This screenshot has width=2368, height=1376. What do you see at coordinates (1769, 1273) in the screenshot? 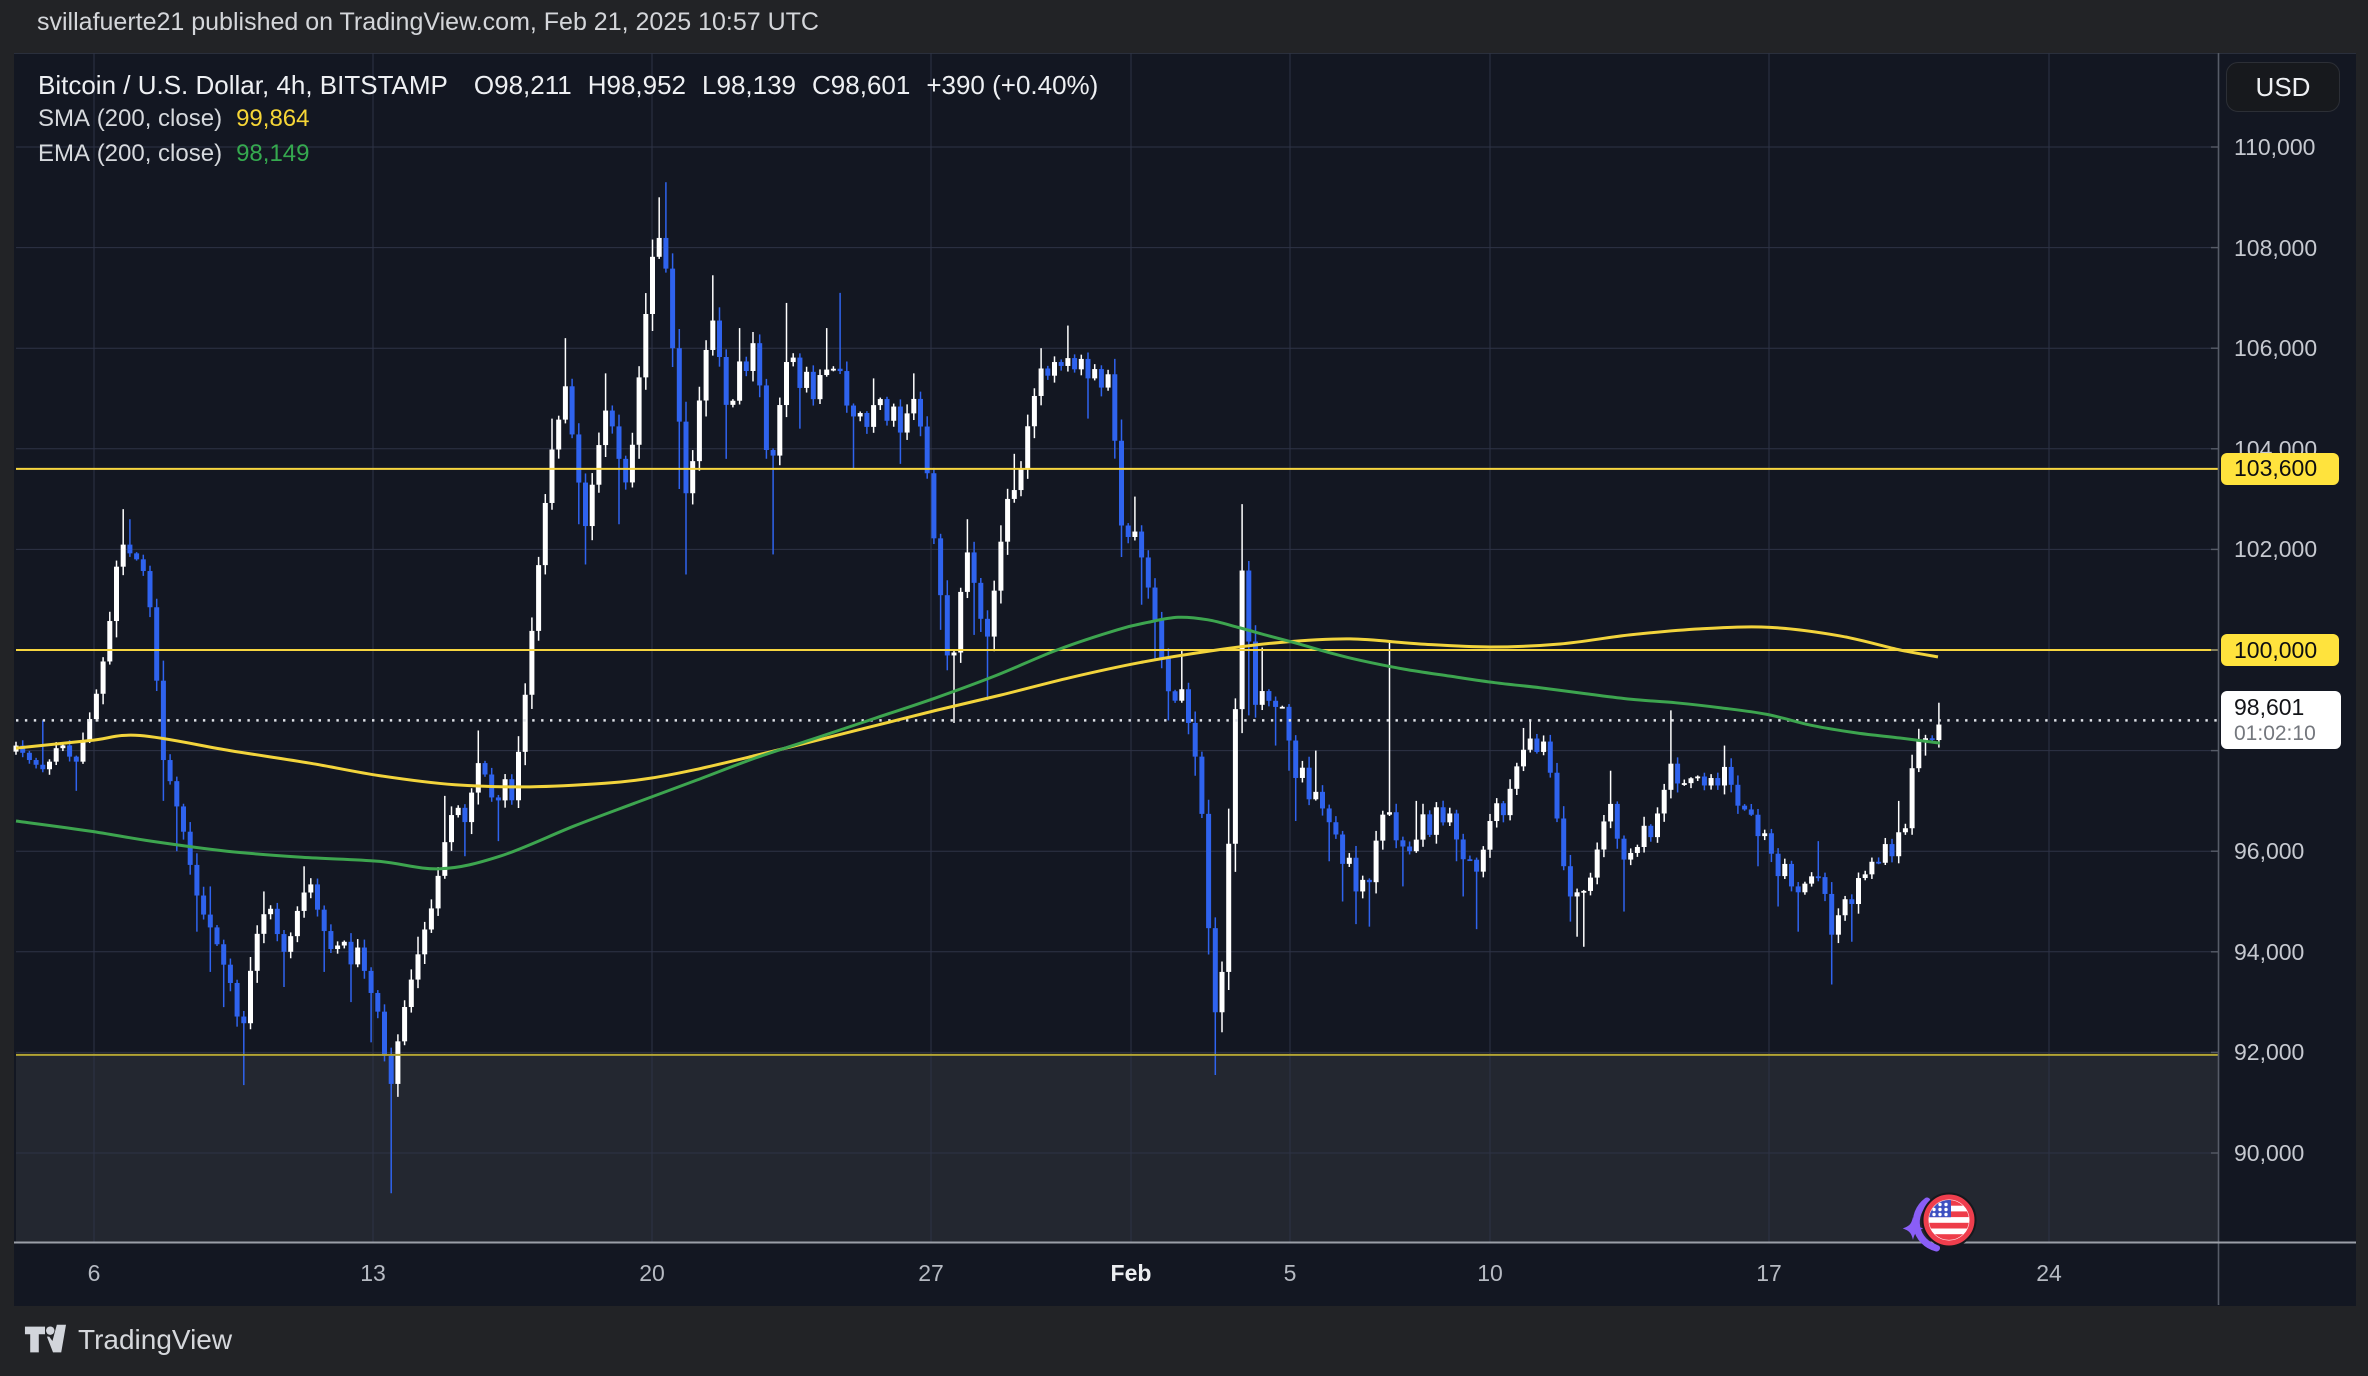
I see `time-tick-label: 17` at bounding box center [1769, 1273].